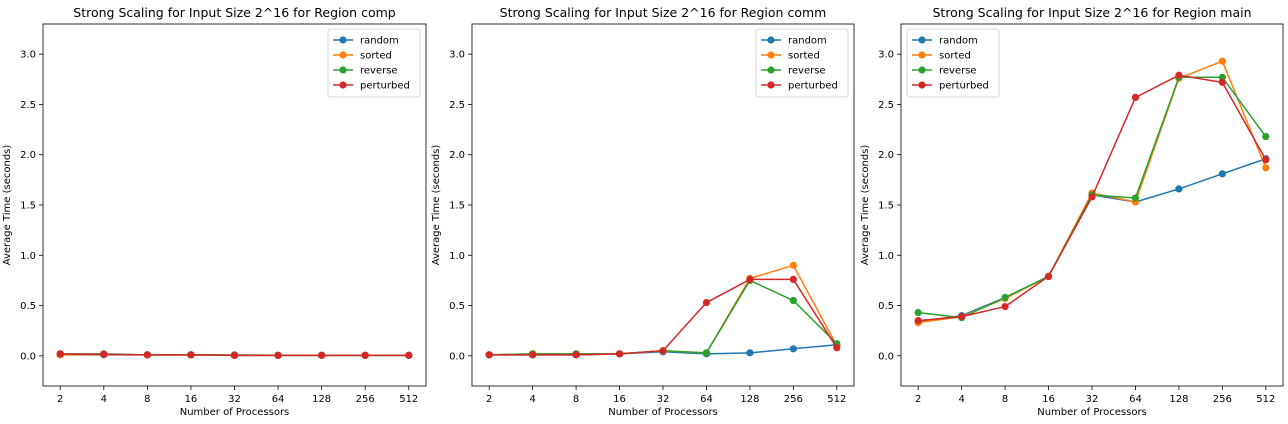 The width and height of the screenshot is (1288, 424). What do you see at coordinates (1048, 399) in the screenshot?
I see `x-tick-label: 16` at bounding box center [1048, 399].